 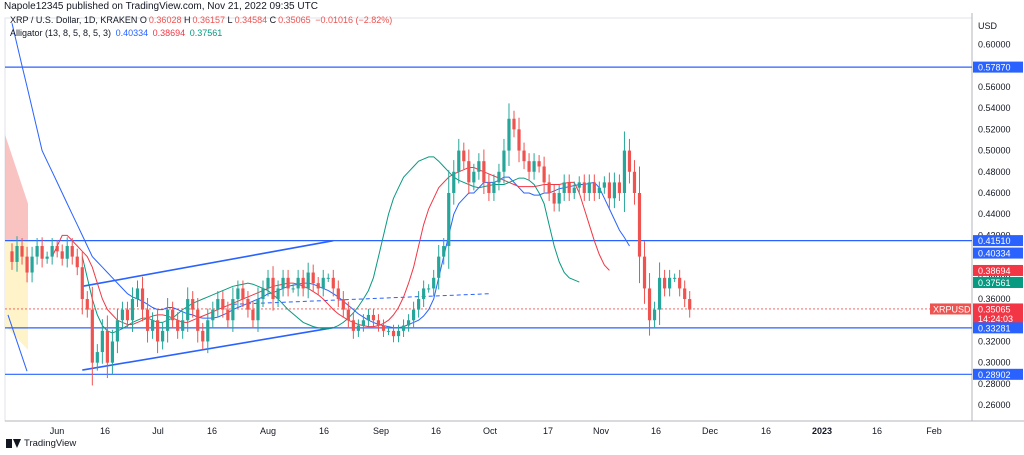 I want to click on x-tick-label: 17, so click(x=548, y=431).